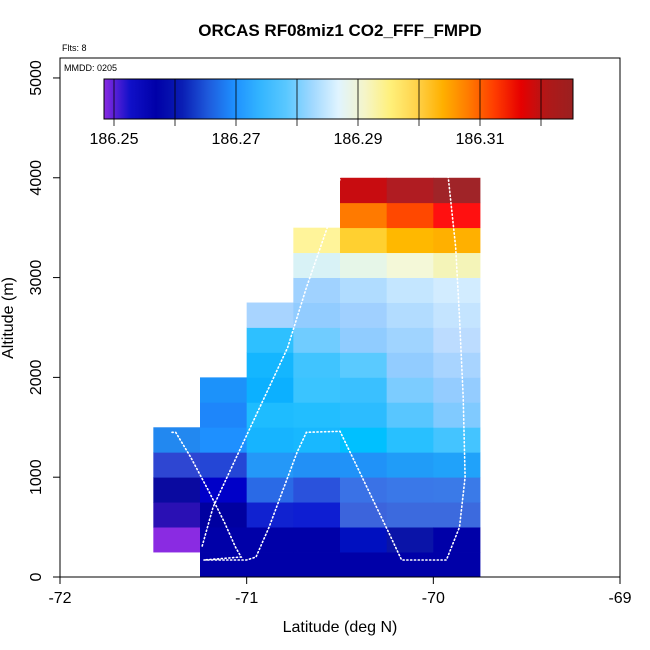  Describe the element at coordinates (36, 278) in the screenshot. I see `y-tick-label: 3000` at that location.